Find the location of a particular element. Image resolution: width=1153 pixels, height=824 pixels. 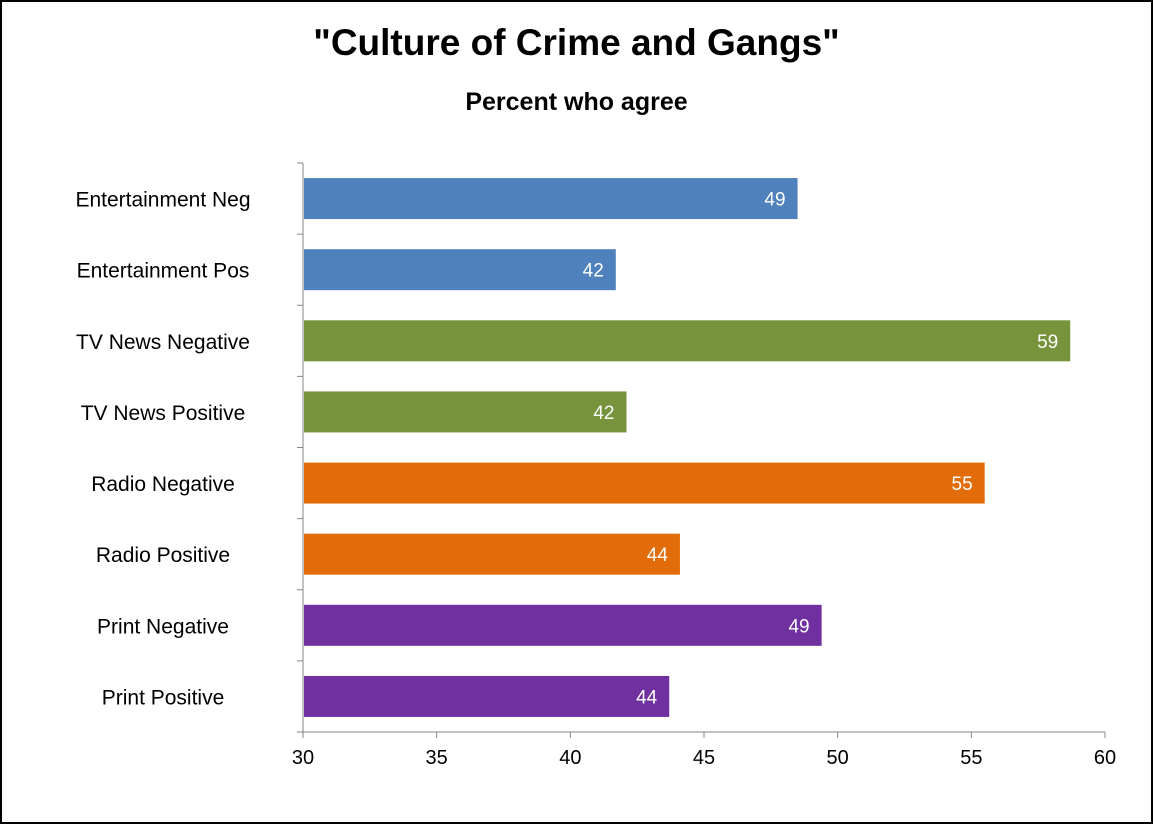

category-label: TV News Negative is located at coordinates (163, 342).